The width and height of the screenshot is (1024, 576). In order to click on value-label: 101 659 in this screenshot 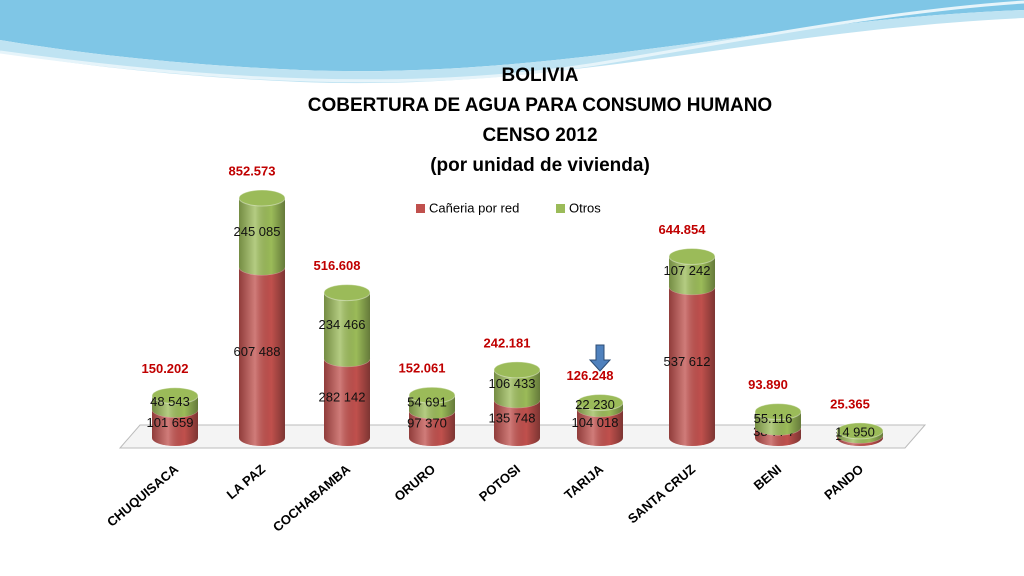, I will do `click(170, 422)`.